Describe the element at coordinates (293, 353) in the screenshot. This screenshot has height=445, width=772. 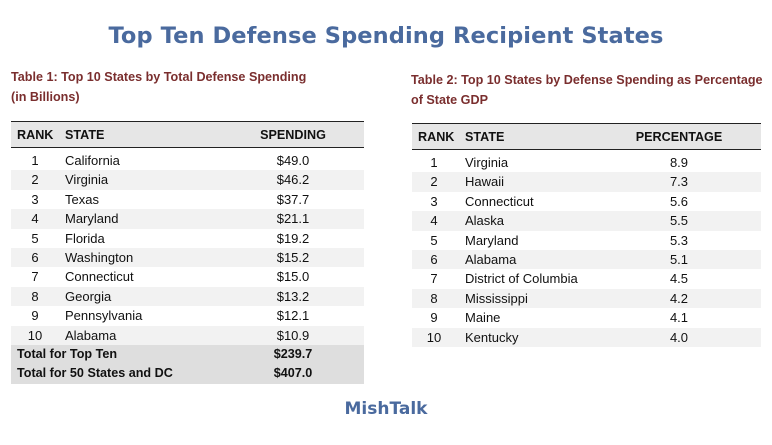
I see `total-value: $239.7` at that location.